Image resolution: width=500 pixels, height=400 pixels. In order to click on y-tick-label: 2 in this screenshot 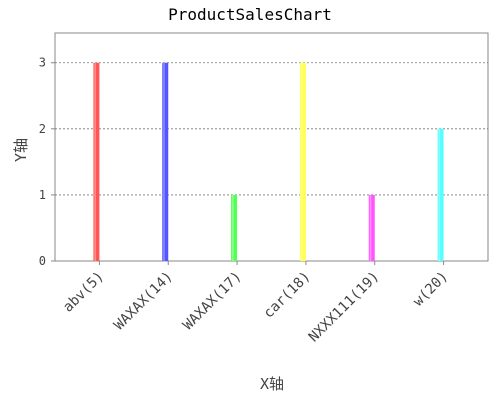, I will do `click(42, 129)`.